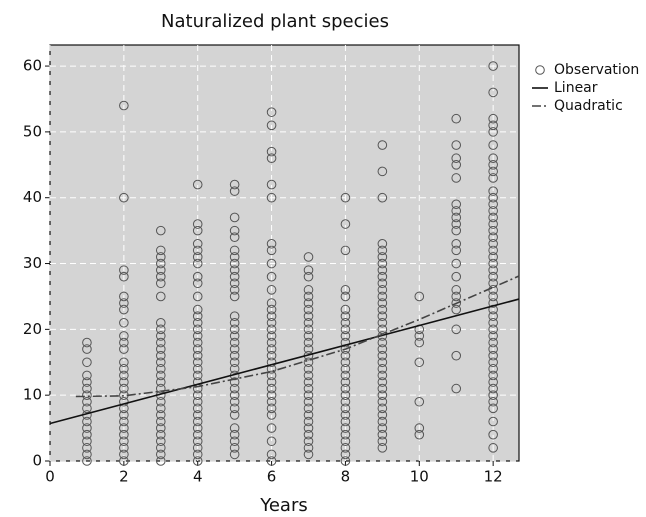  I want to click on y-tick-label: 10, so click(32, 395).